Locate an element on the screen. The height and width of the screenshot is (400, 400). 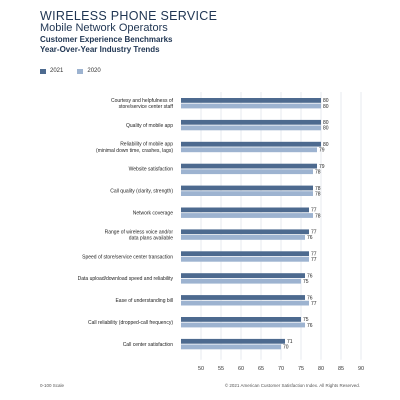
chart-title: WIRELESS PHONE SERVICE is located at coordinates (129, 16).